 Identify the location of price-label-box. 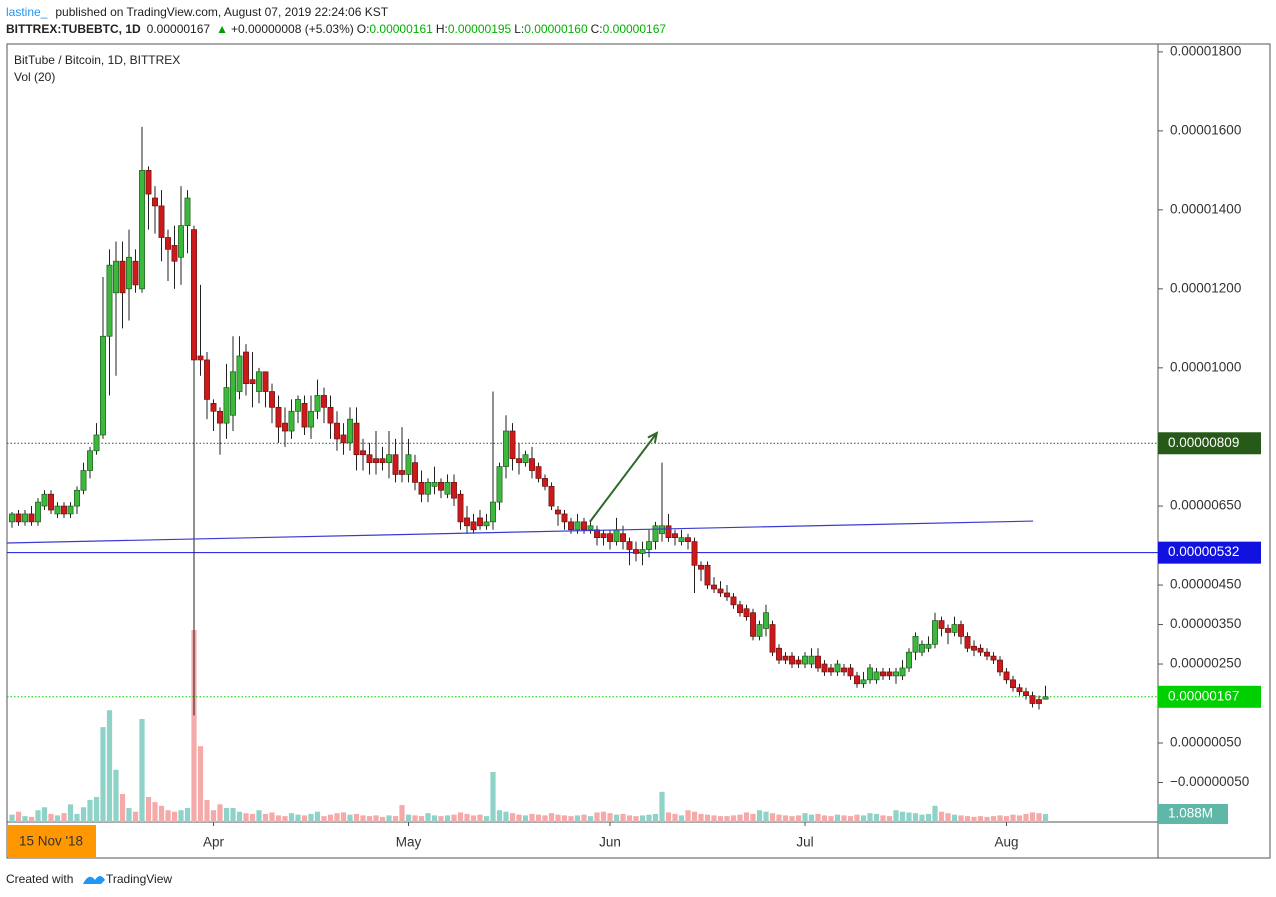
(1209, 552).